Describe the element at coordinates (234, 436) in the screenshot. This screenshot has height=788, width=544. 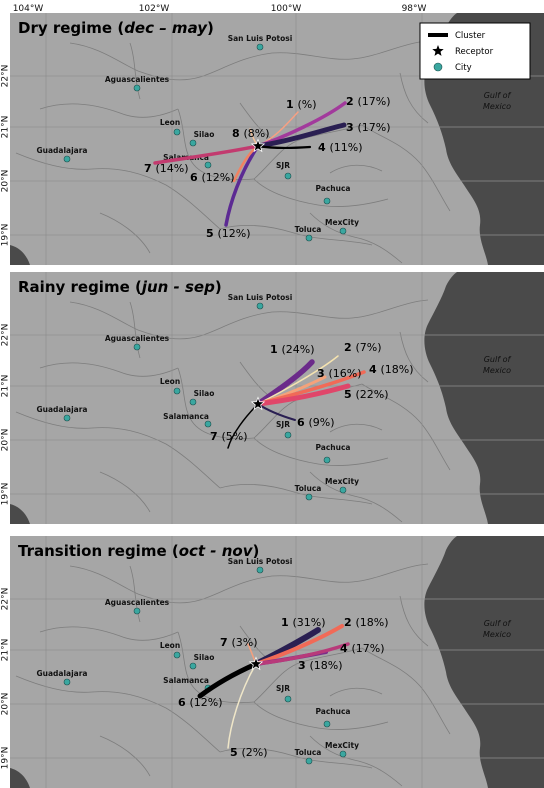
I see `cluster-share: (5%)` at that location.